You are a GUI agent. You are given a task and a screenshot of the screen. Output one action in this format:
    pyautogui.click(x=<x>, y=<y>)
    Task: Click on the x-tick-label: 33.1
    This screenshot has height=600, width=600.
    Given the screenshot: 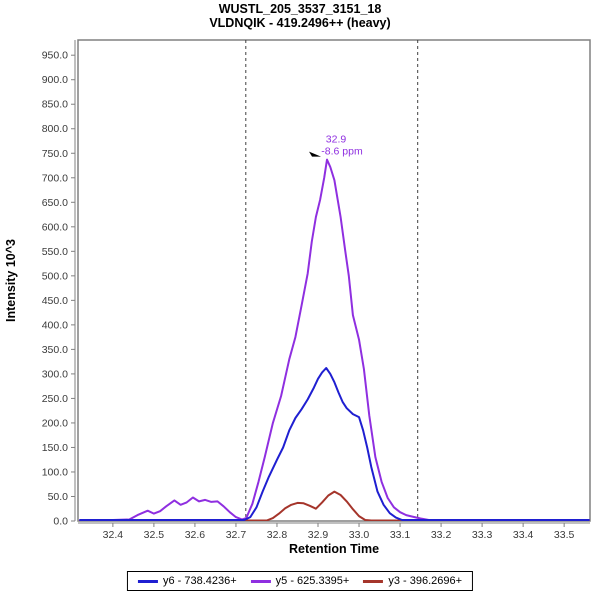 What is the action you would take?
    pyautogui.click(x=400, y=535)
    